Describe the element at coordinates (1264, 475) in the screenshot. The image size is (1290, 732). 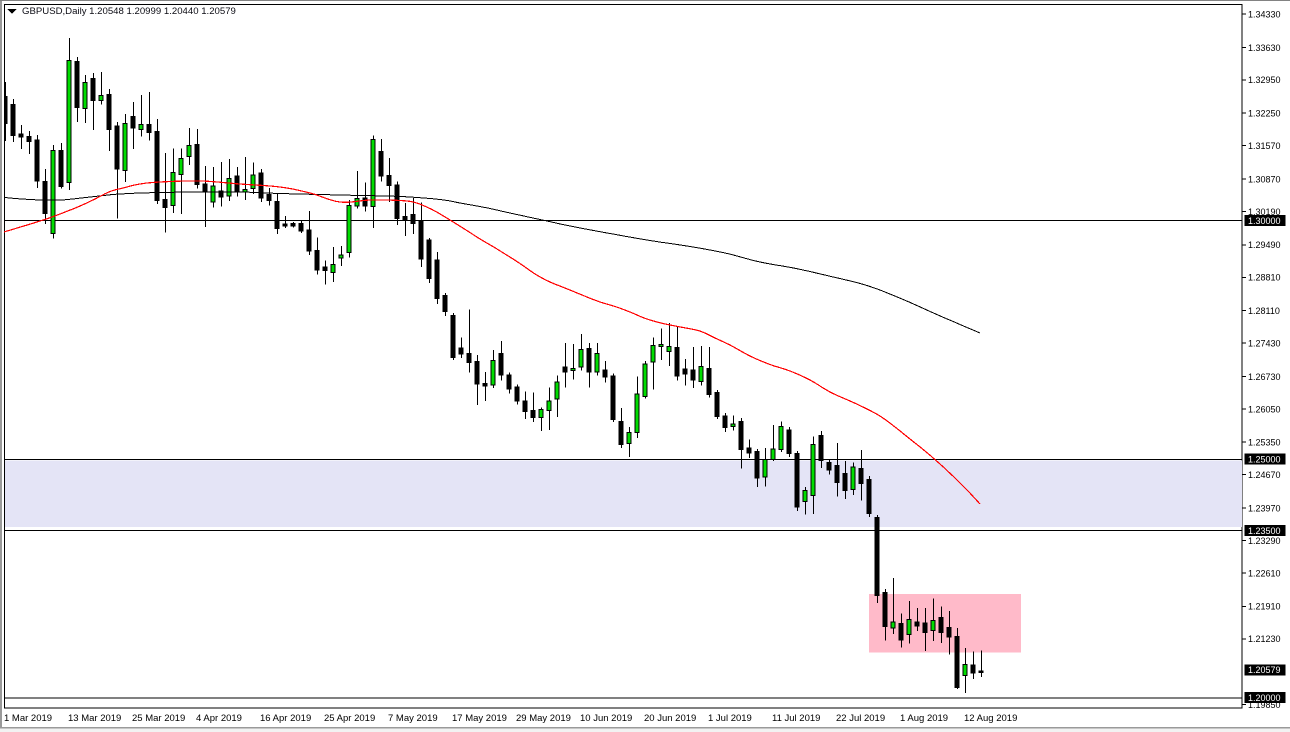
I see `svg-text: 1.24670` at that location.